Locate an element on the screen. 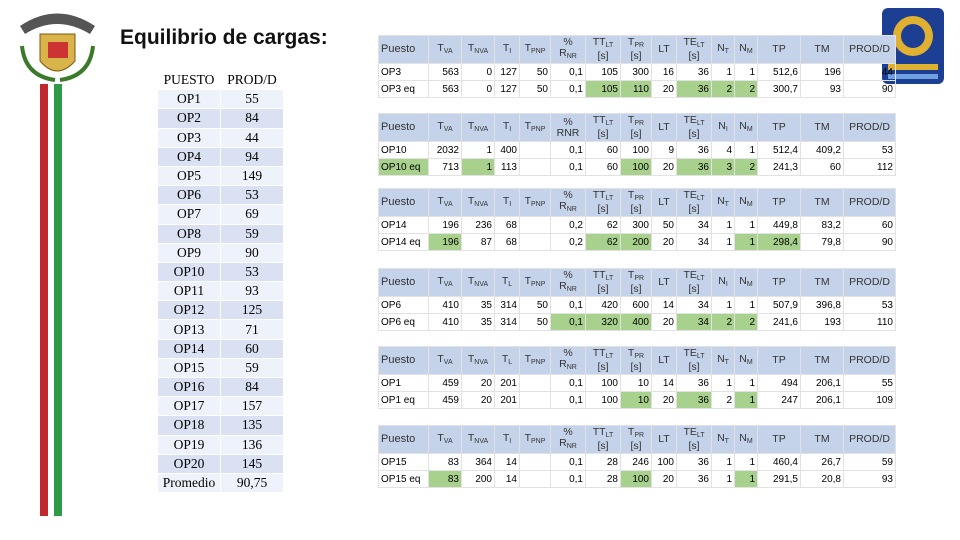 This screenshot has width=960, height=540. table-cell: OP3 eq is located at coordinates (403, 89).